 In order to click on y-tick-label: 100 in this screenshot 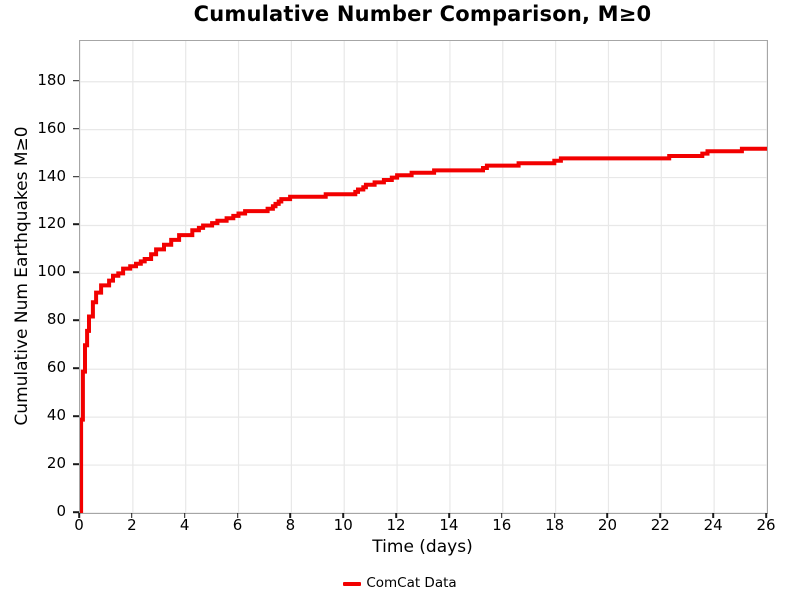, I will do `click(51, 271)`.